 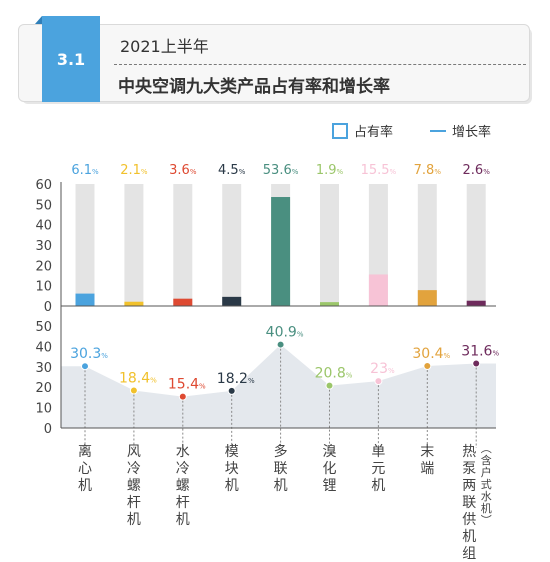 I want to click on category-label: 模块机, so click(x=232, y=469).